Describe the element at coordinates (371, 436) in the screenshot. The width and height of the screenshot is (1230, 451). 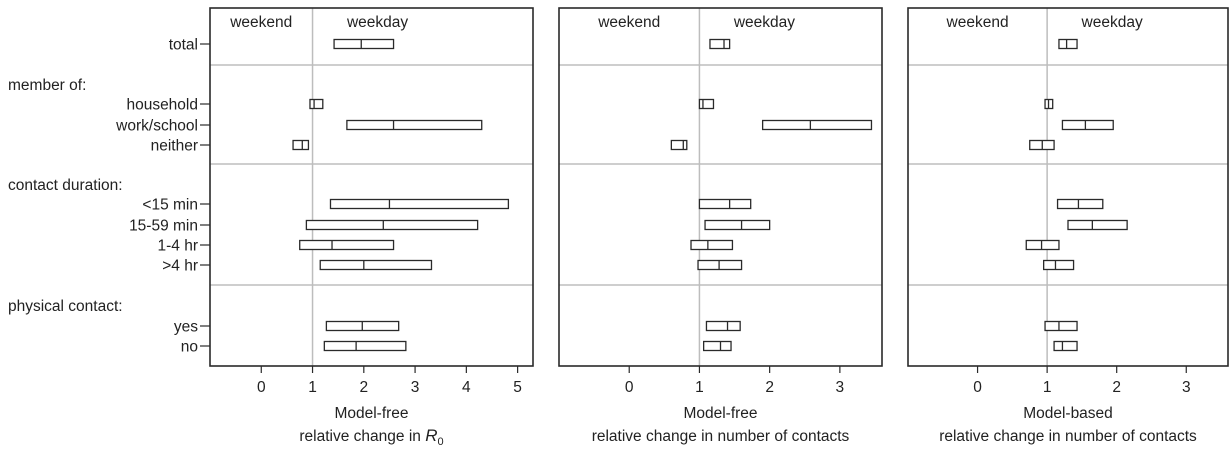
I see `x-axis-subtitle: relative change in R0` at that location.